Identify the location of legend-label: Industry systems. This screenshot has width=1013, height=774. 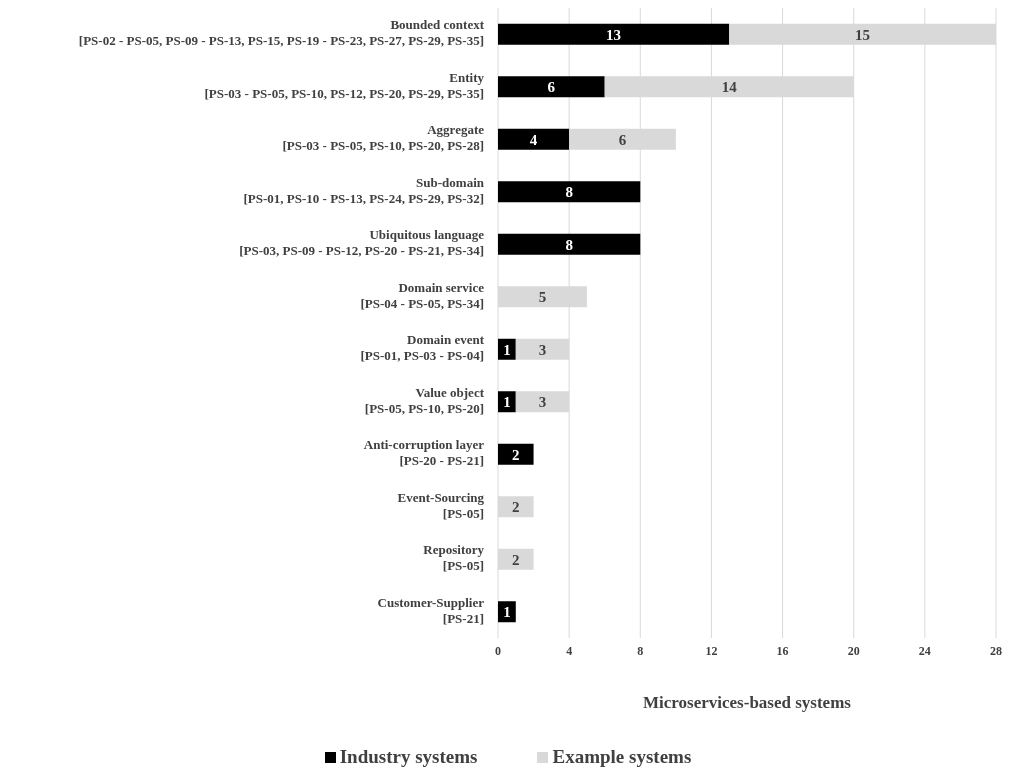
(408, 757).